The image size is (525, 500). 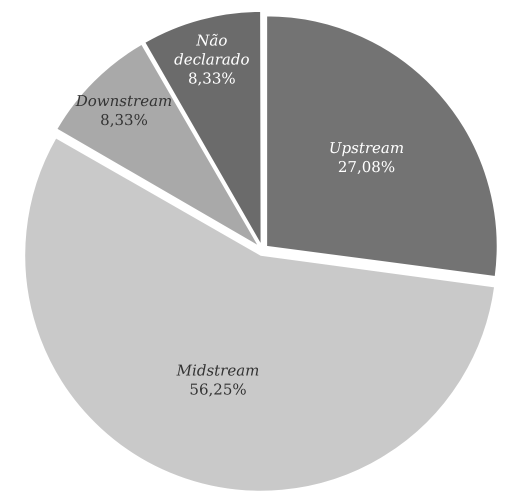 I want to click on slice-label: Upstream, so click(x=366, y=148).